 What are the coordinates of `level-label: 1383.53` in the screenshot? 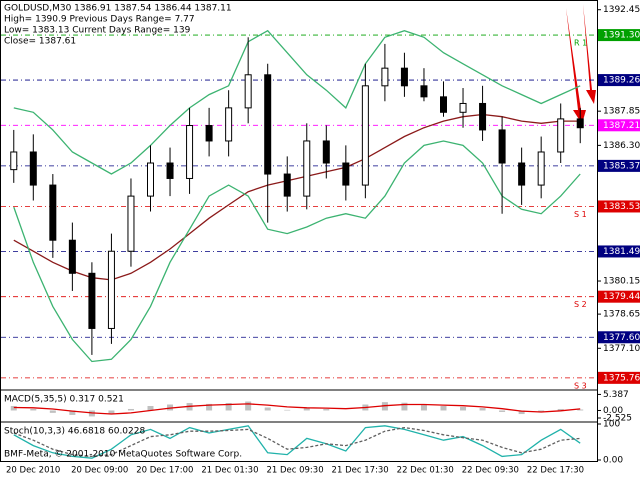 It's located at (621, 207).